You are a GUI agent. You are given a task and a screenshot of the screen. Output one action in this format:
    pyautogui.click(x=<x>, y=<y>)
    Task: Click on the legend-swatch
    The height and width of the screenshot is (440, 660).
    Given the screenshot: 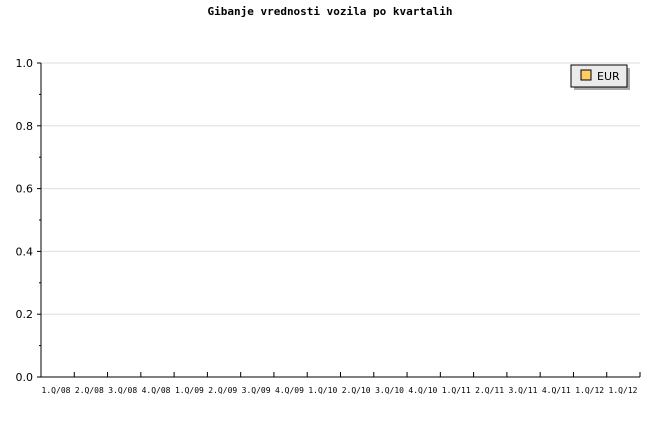 What is the action you would take?
    pyautogui.click(x=586, y=75)
    